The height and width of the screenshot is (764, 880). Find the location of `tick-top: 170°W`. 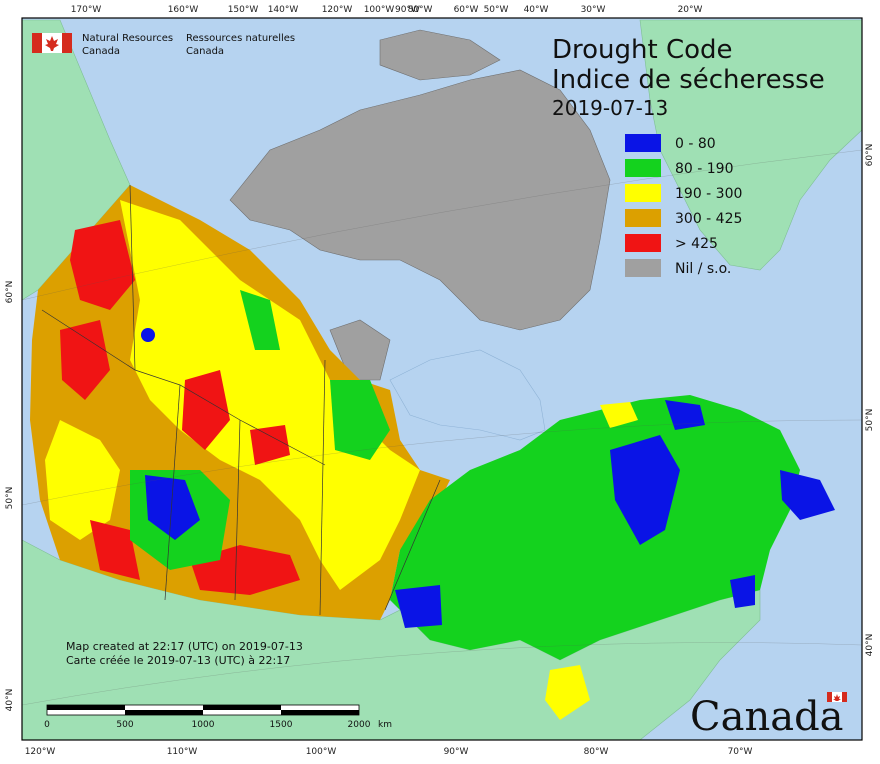

tick-top: 170°W is located at coordinates (86, 10).